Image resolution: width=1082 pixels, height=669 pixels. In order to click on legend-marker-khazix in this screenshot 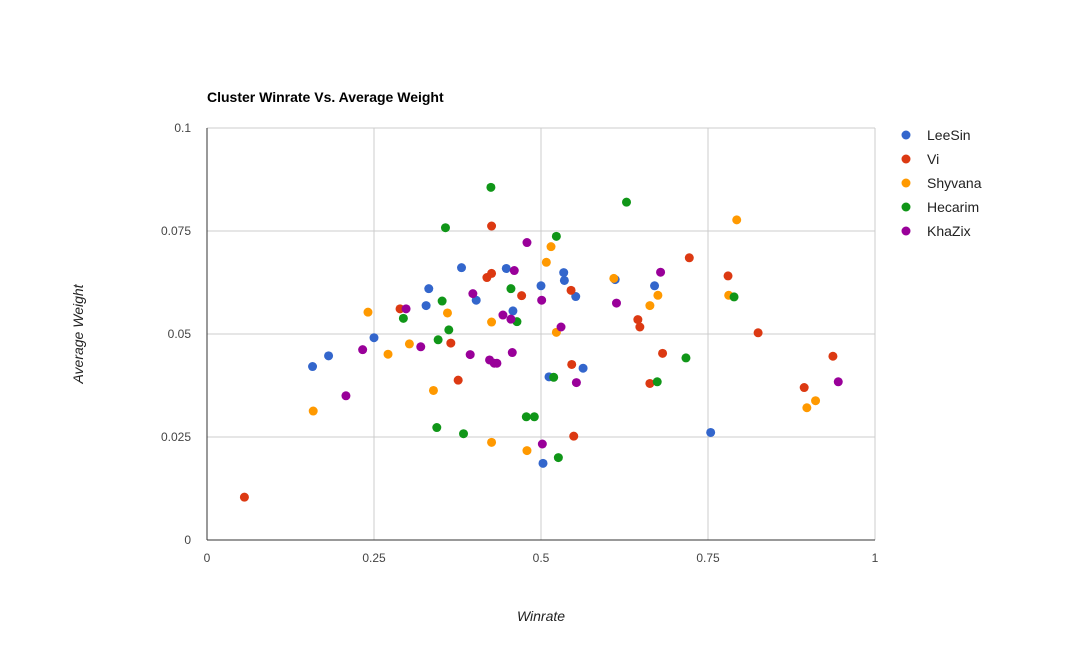, I will do `click(906, 231)`.